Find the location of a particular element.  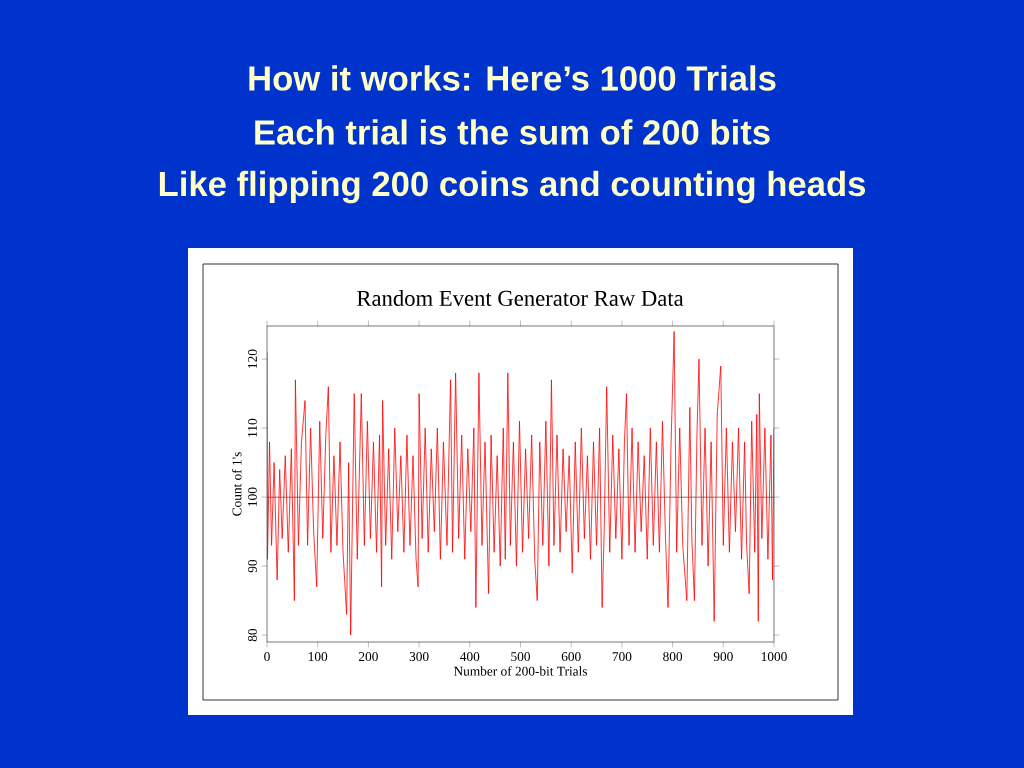

x-axis-title: Number of 200-bit Trials is located at coordinates (520, 671).